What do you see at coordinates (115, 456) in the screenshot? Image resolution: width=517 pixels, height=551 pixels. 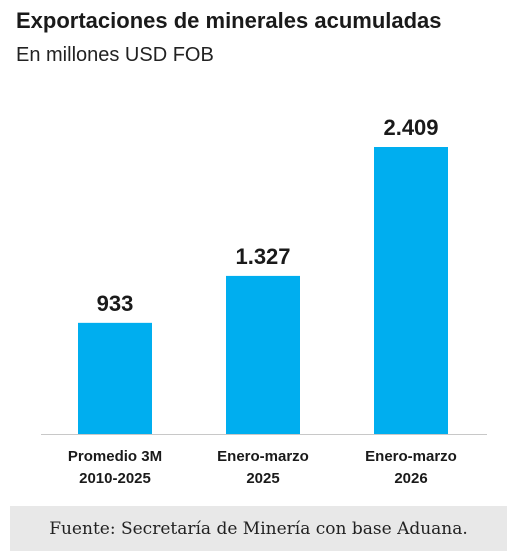 I see `category-label-1-line-1: Promedio 3M` at bounding box center [115, 456].